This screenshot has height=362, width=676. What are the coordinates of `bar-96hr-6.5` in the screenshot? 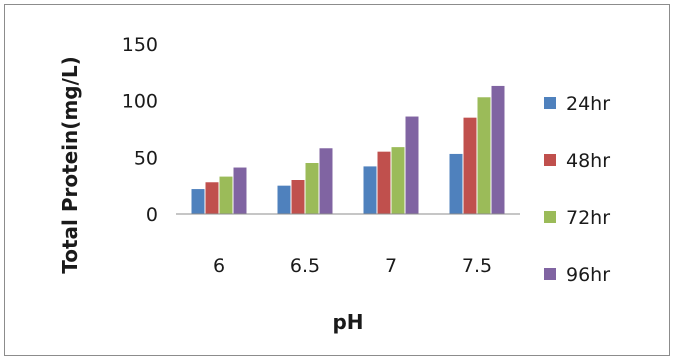 It's located at (326, 181).